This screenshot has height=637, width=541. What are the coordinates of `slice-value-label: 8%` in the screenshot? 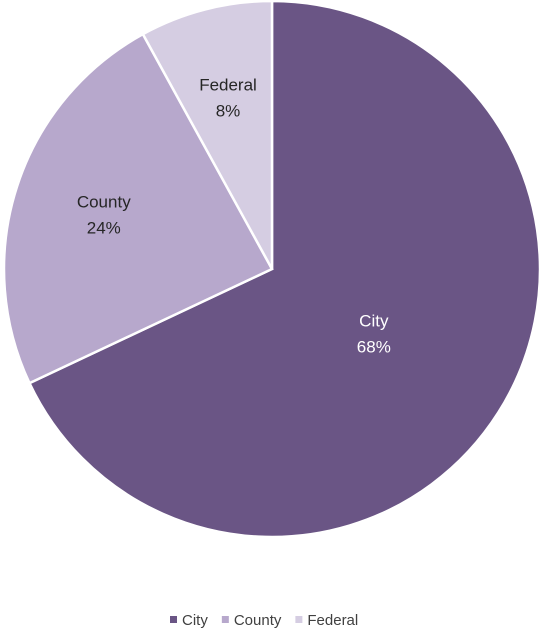 It's located at (228, 111).